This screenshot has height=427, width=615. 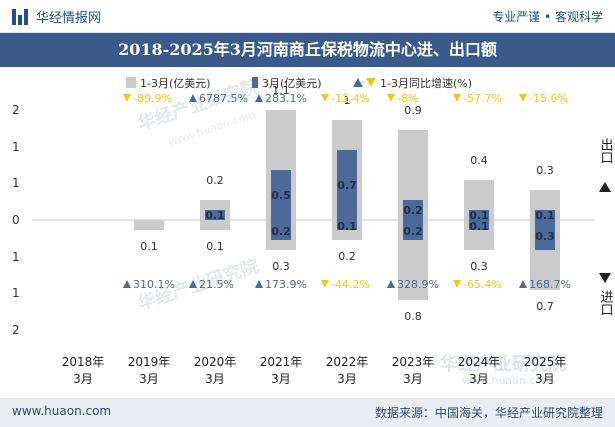 What do you see at coordinates (413, 362) in the screenshot?
I see `x-tick-label: 2023年` at bounding box center [413, 362].